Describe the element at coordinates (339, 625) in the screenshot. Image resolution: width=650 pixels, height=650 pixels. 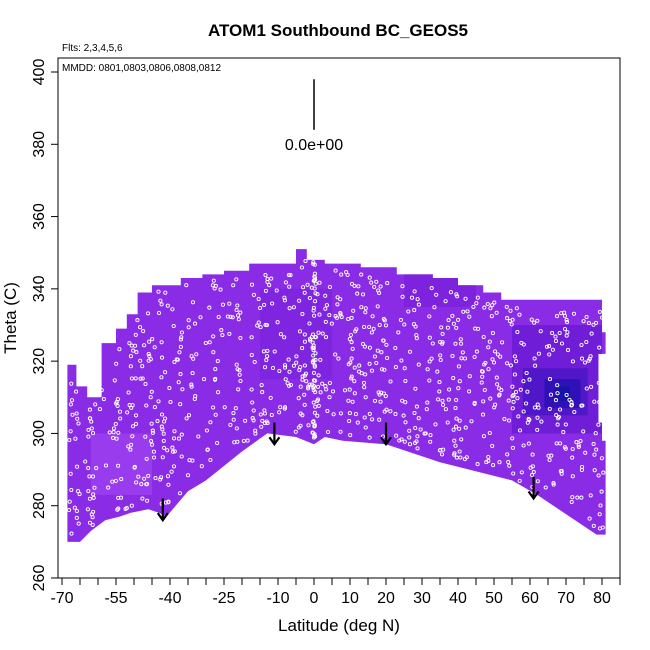
I see `x-axis-label: Latitude (deg N)` at that location.